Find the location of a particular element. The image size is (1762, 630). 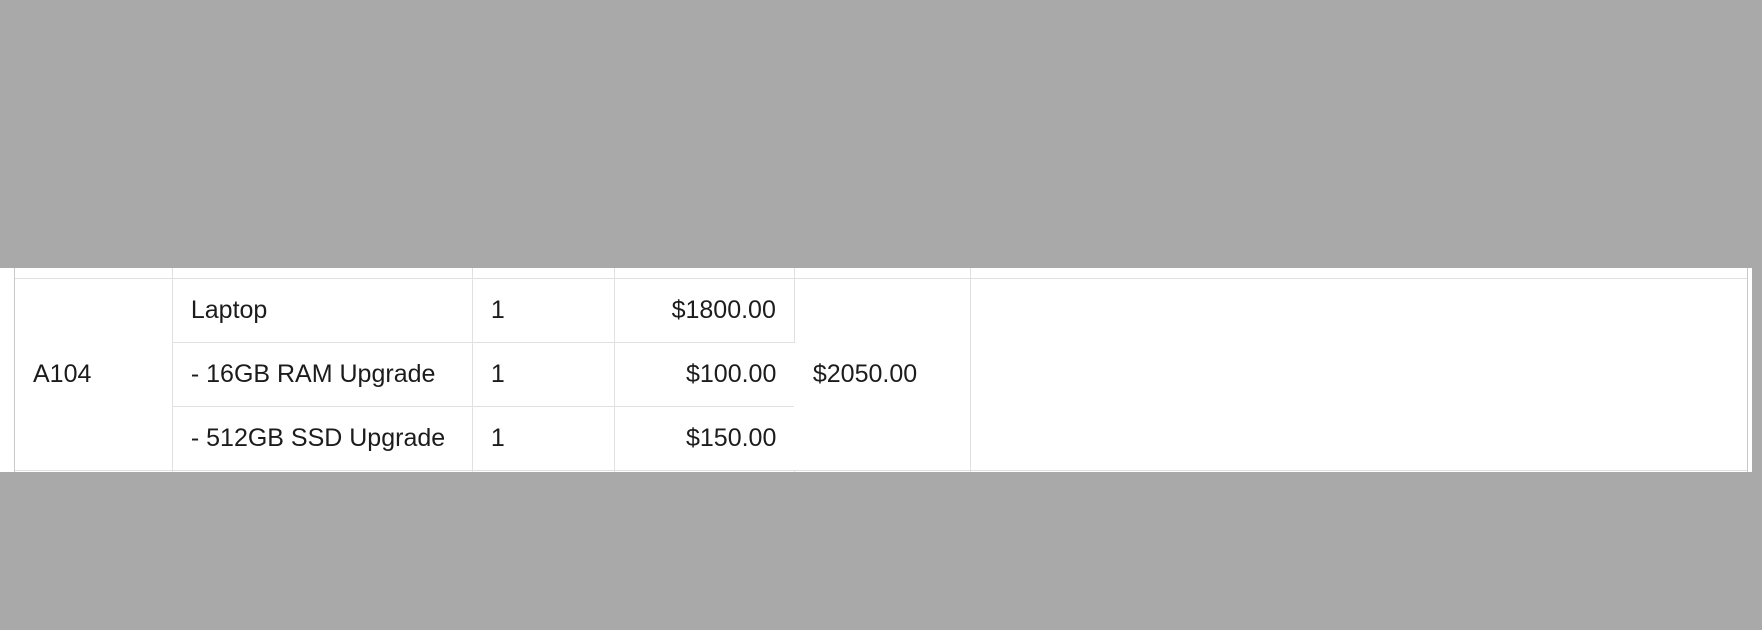

table-row: A102 Mechanical Keyboard 1 $75.00 $75.00 is located at coordinates (881, 182).